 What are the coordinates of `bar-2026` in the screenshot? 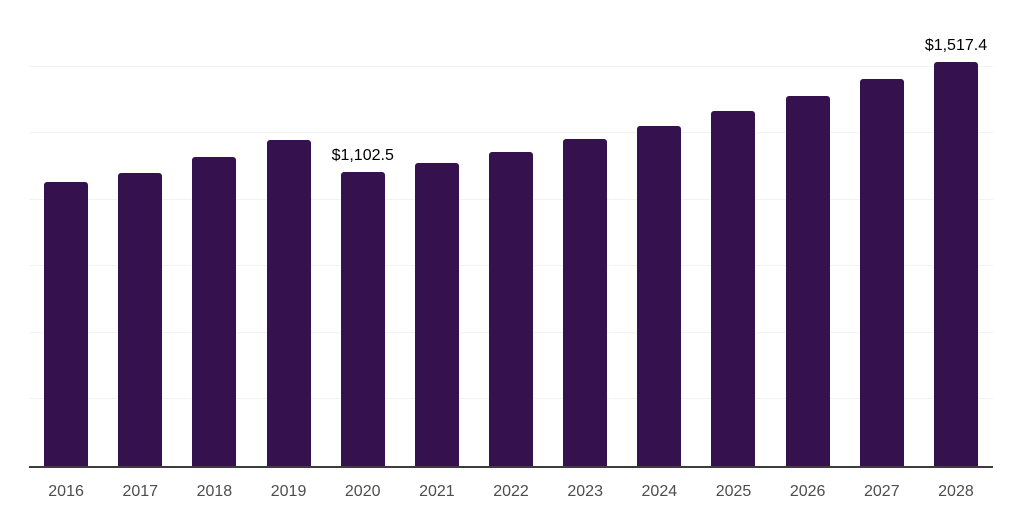 It's located at (807, 280).